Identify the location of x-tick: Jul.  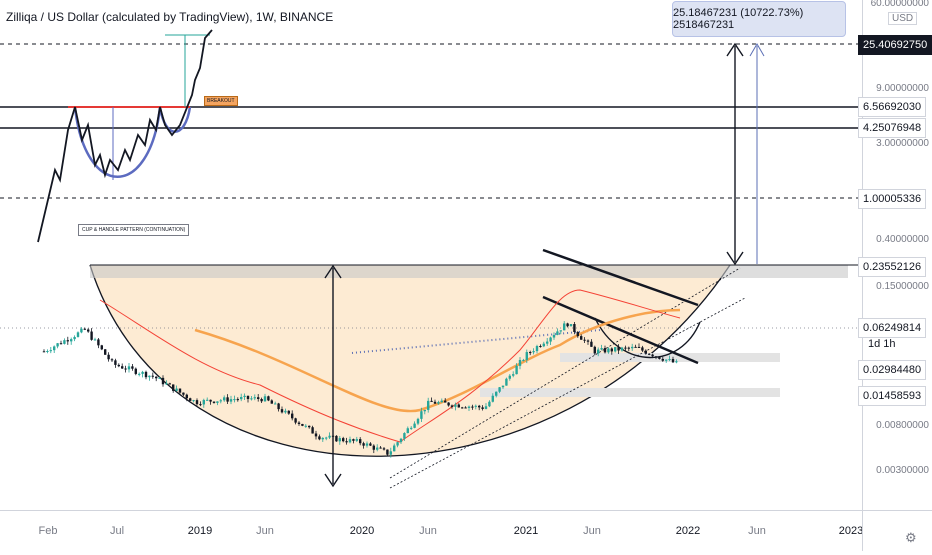
(117, 531).